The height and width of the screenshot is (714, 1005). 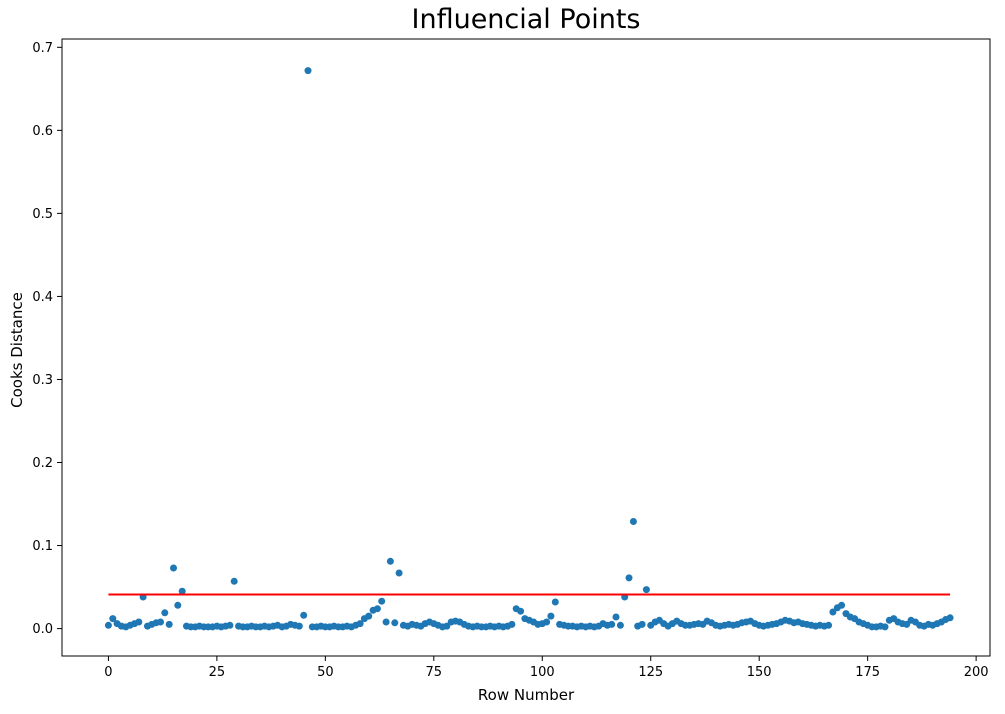 I want to click on y-tick-label: 0.3, so click(x=42, y=380).